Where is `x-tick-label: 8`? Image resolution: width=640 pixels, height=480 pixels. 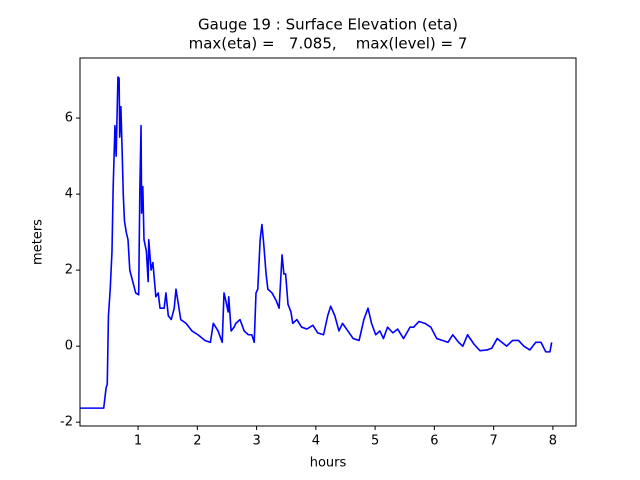
x-tick-label: 8 is located at coordinates (553, 441).